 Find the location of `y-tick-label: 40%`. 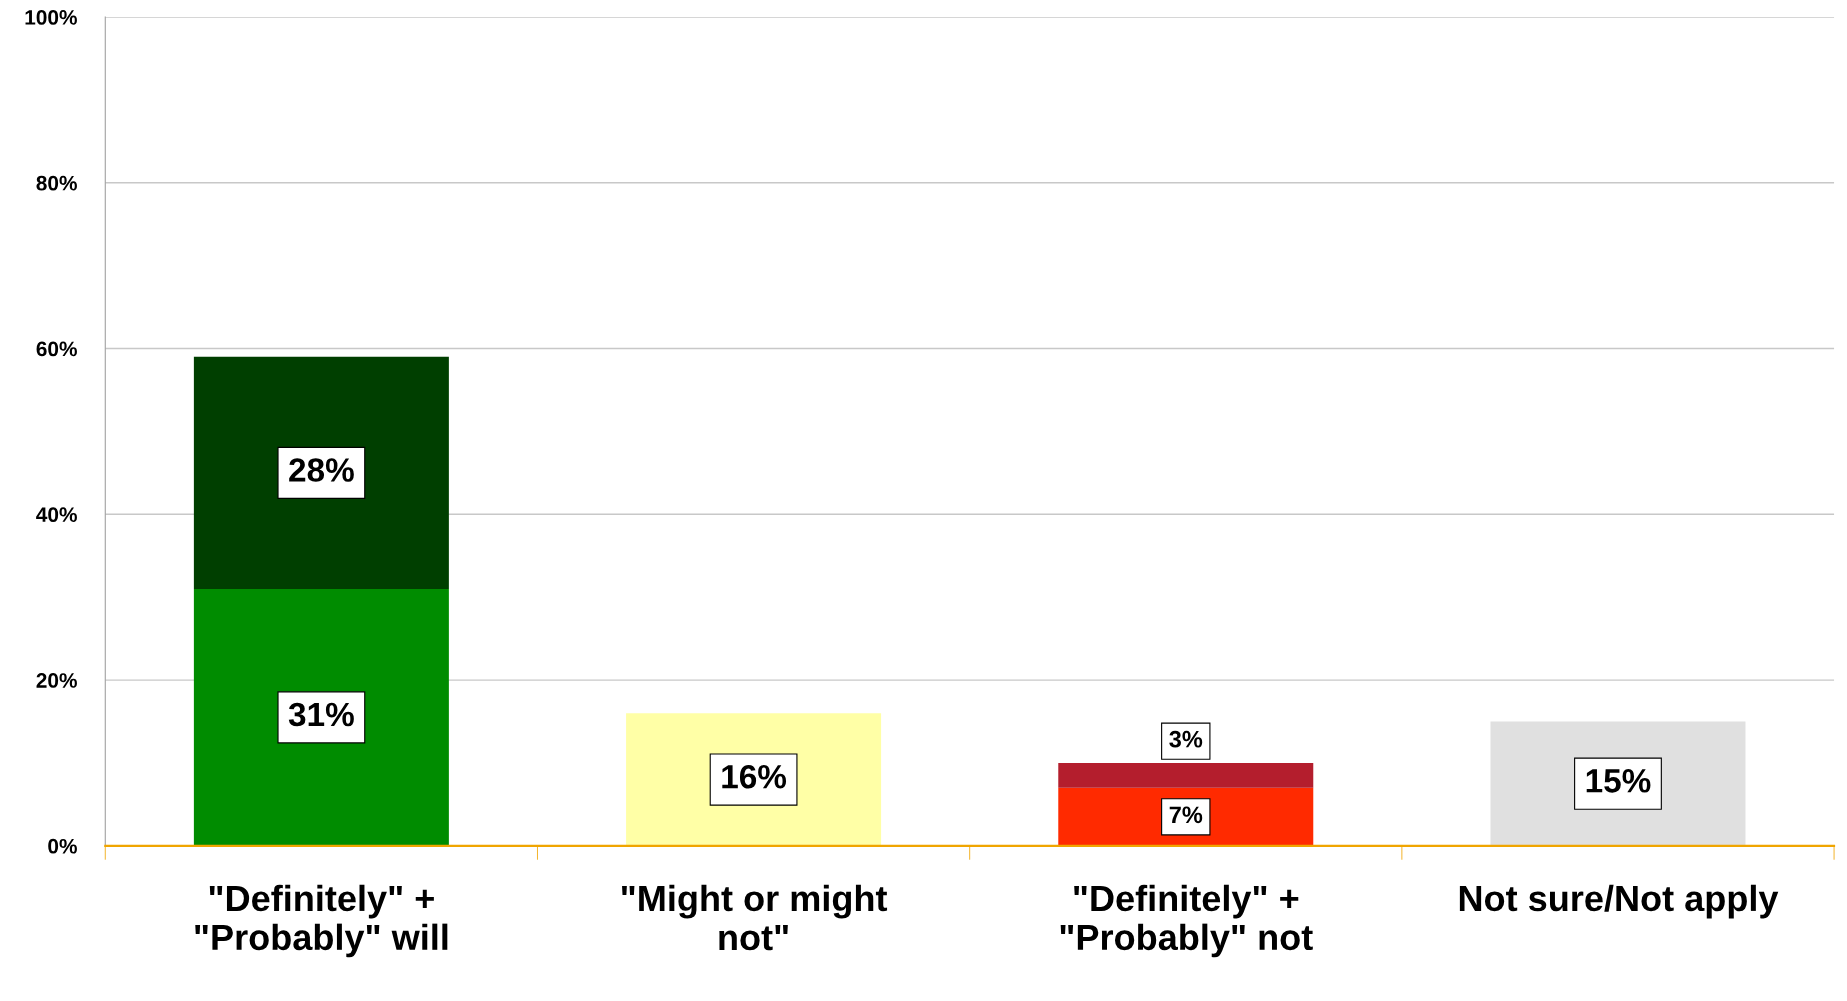

y-tick-label: 40% is located at coordinates (56, 515).